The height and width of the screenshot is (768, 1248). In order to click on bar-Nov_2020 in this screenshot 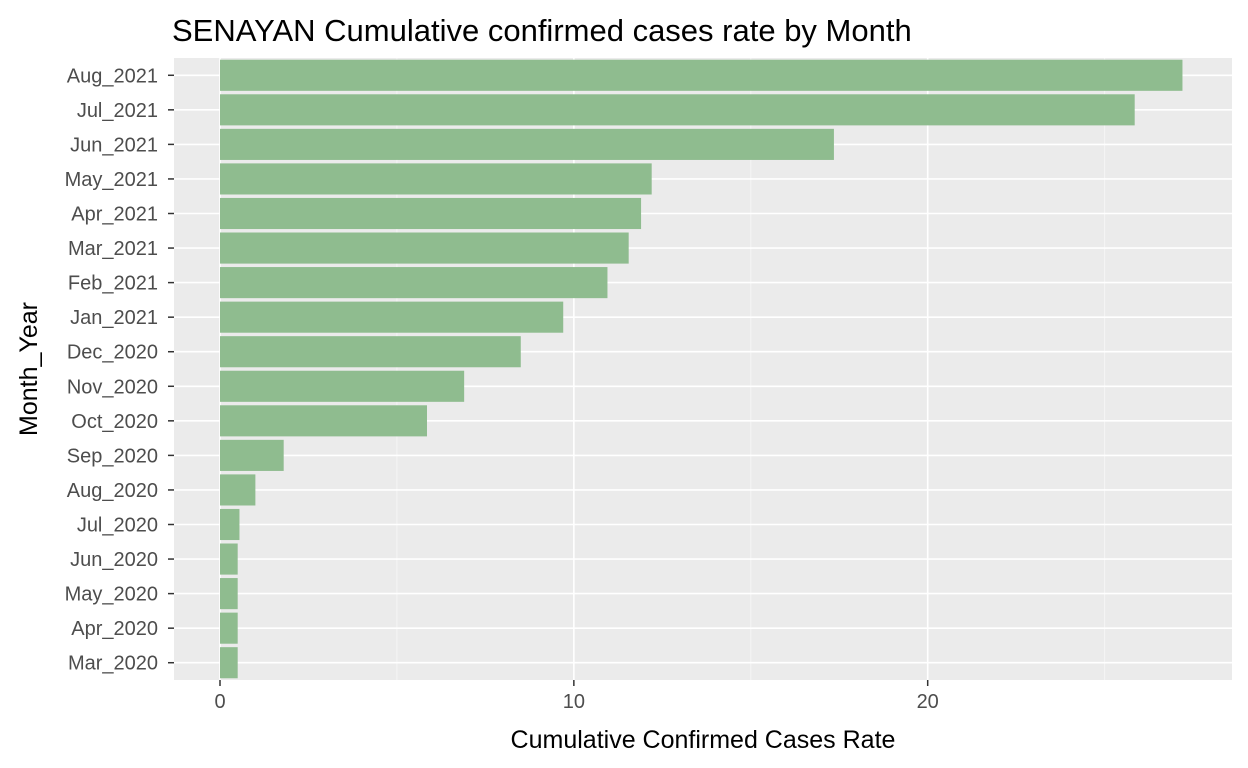, I will do `click(342, 386)`.